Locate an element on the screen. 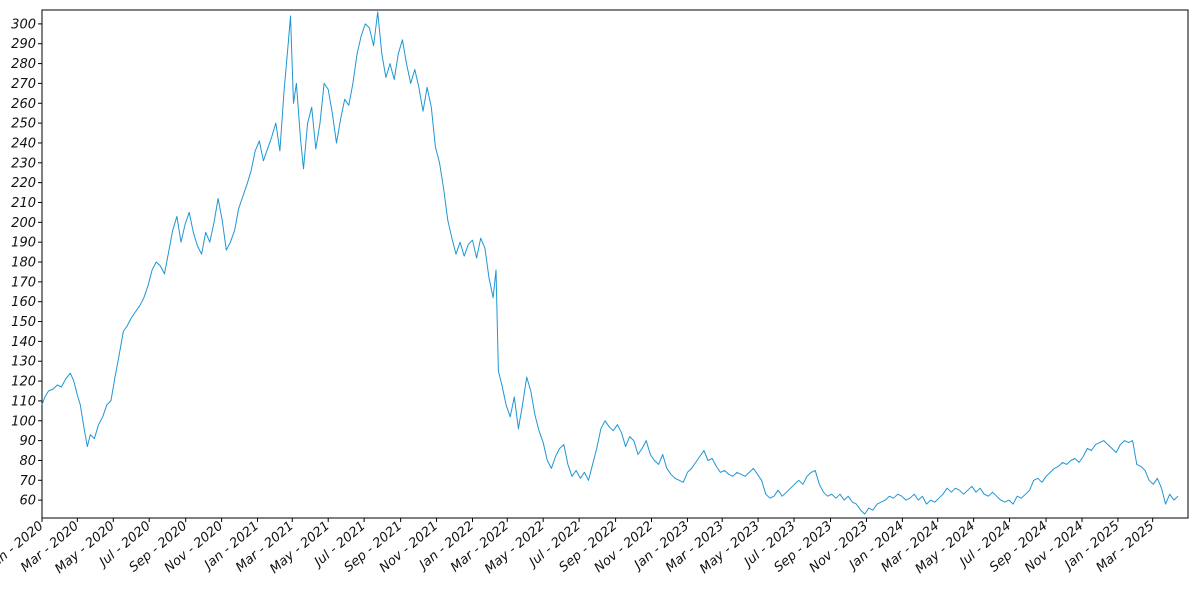 This screenshot has height=600, width=1200. y-tick-label: 270 is located at coordinates (23, 84).